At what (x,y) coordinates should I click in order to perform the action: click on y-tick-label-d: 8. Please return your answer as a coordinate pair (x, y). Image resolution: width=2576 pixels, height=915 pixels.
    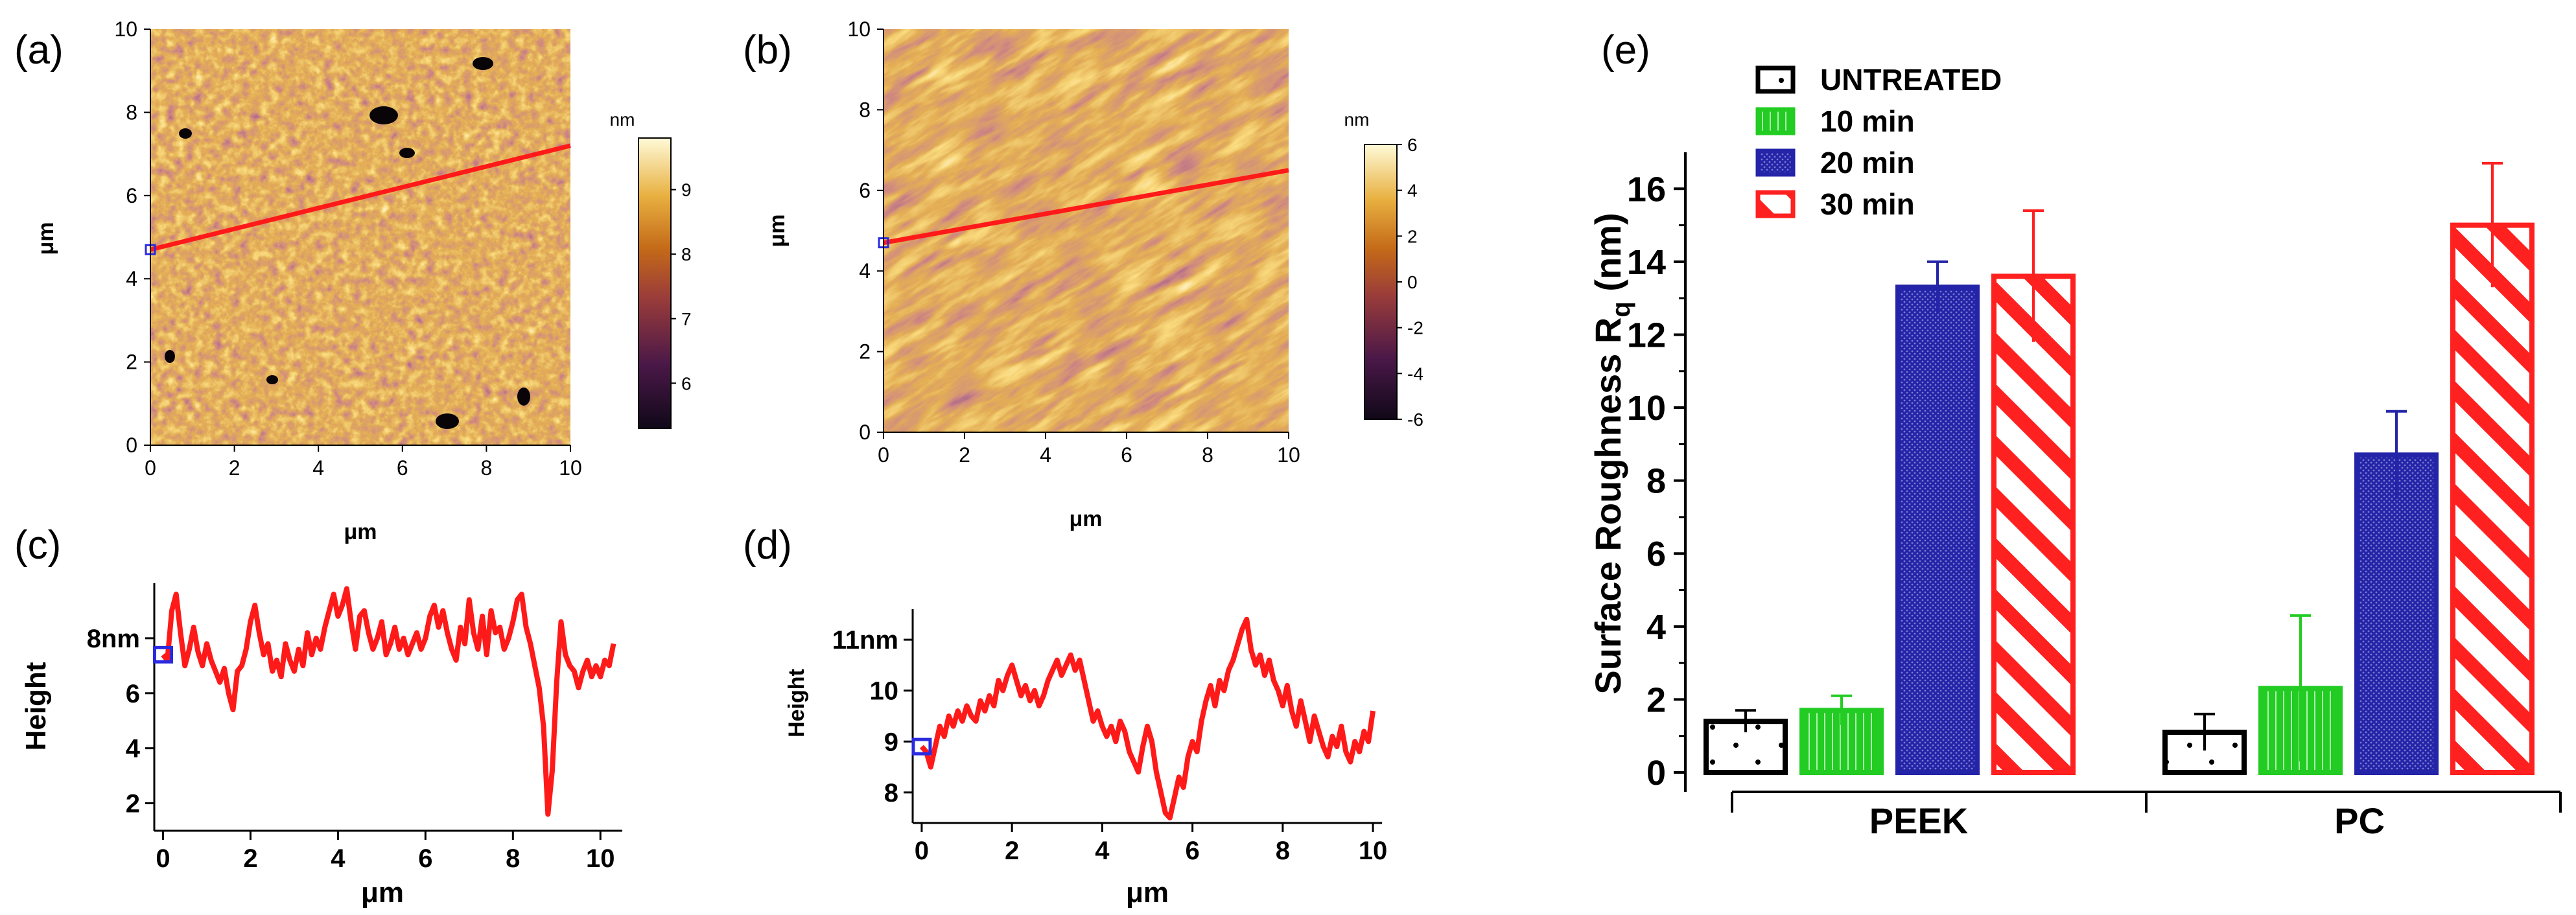
    Looking at the image, I should click on (891, 793).